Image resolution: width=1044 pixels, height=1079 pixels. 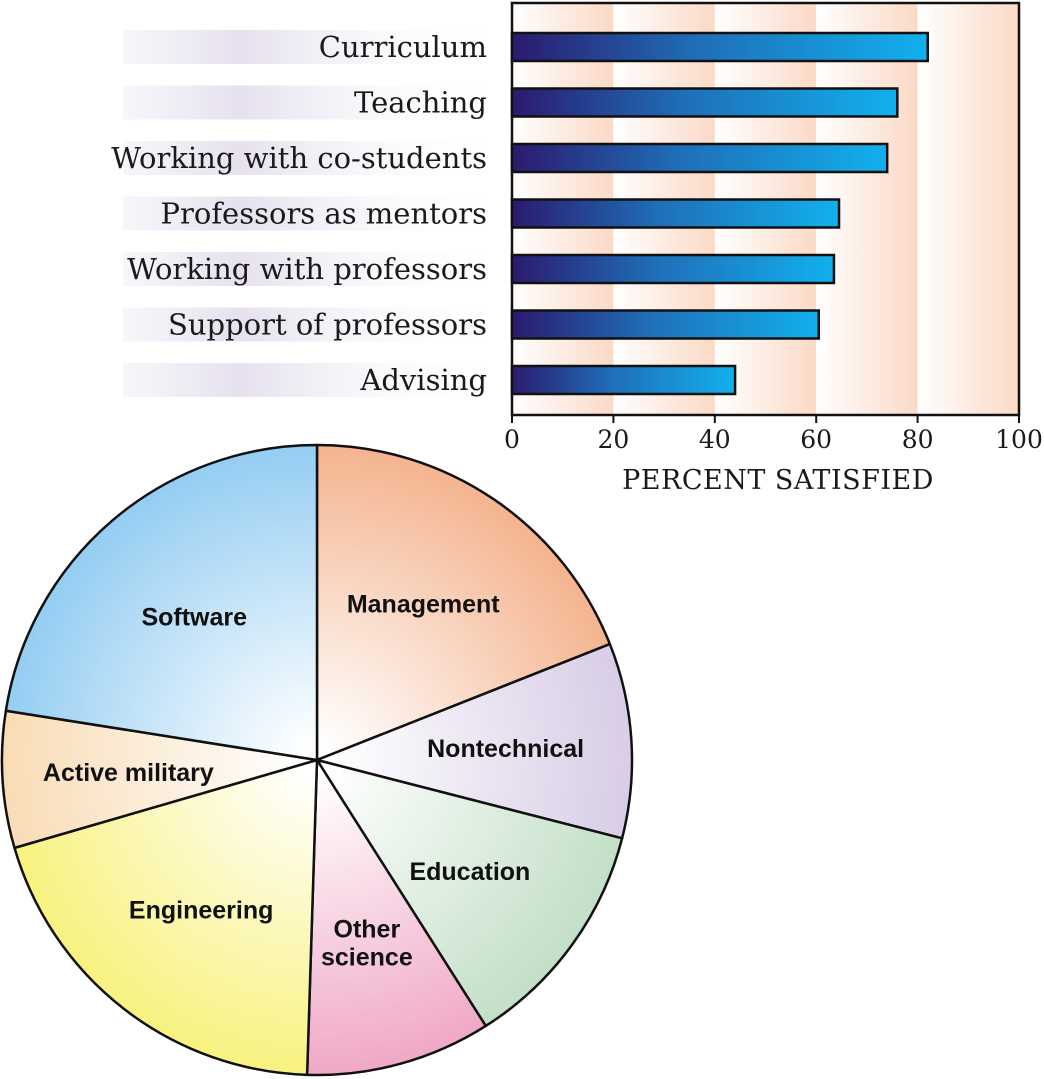 What do you see at coordinates (420, 103) in the screenshot?
I see `category-label: Teaching` at bounding box center [420, 103].